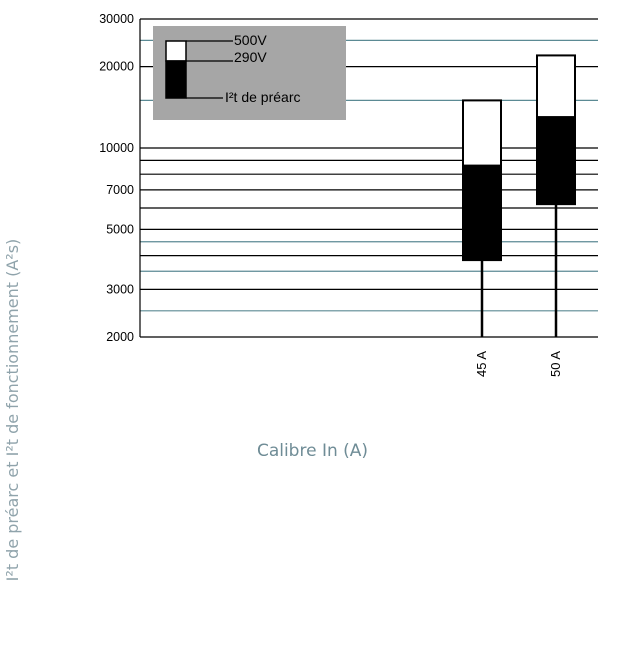  What do you see at coordinates (481, 364) in the screenshot?
I see `x-category-label: 45 A` at bounding box center [481, 364].